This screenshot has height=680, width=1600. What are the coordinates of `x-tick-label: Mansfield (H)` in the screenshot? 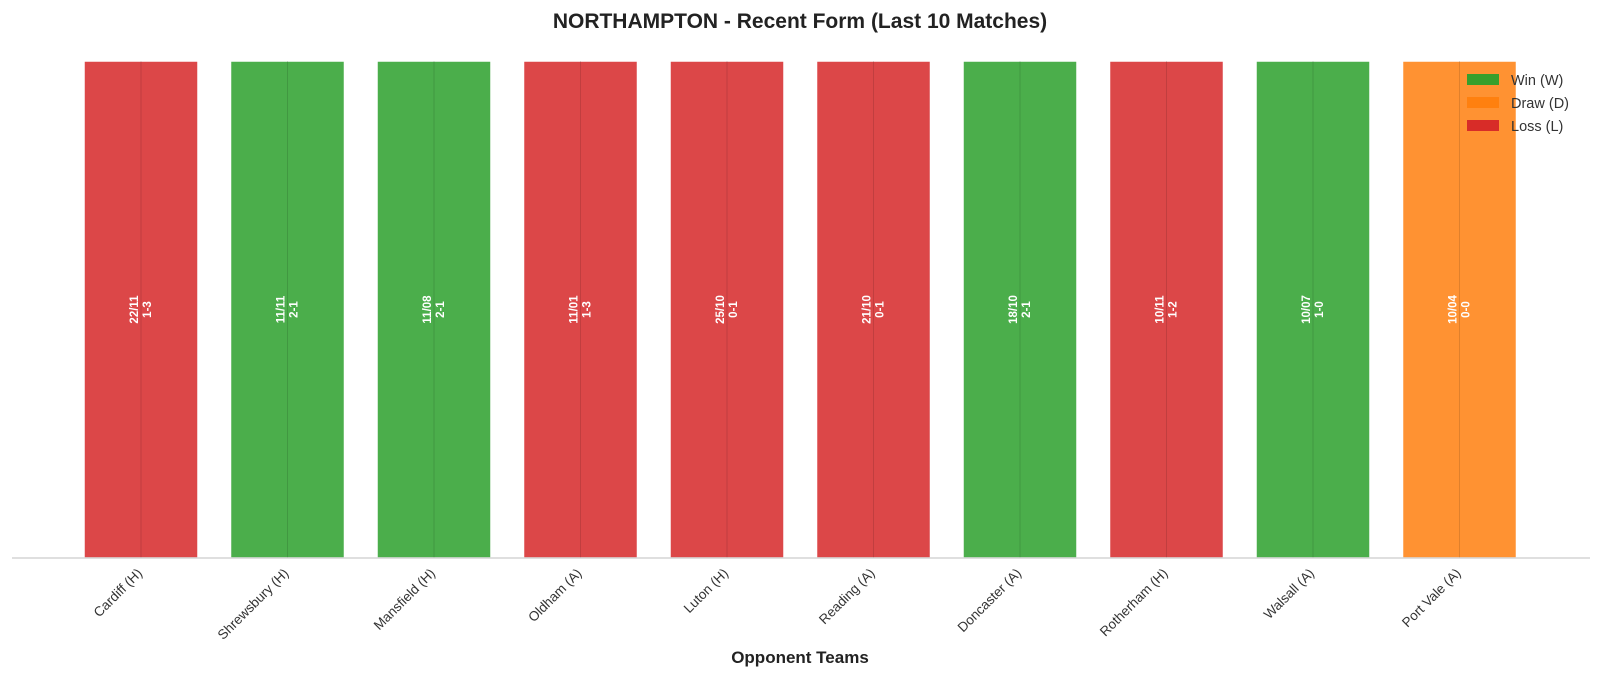 It's located at (404, 599).